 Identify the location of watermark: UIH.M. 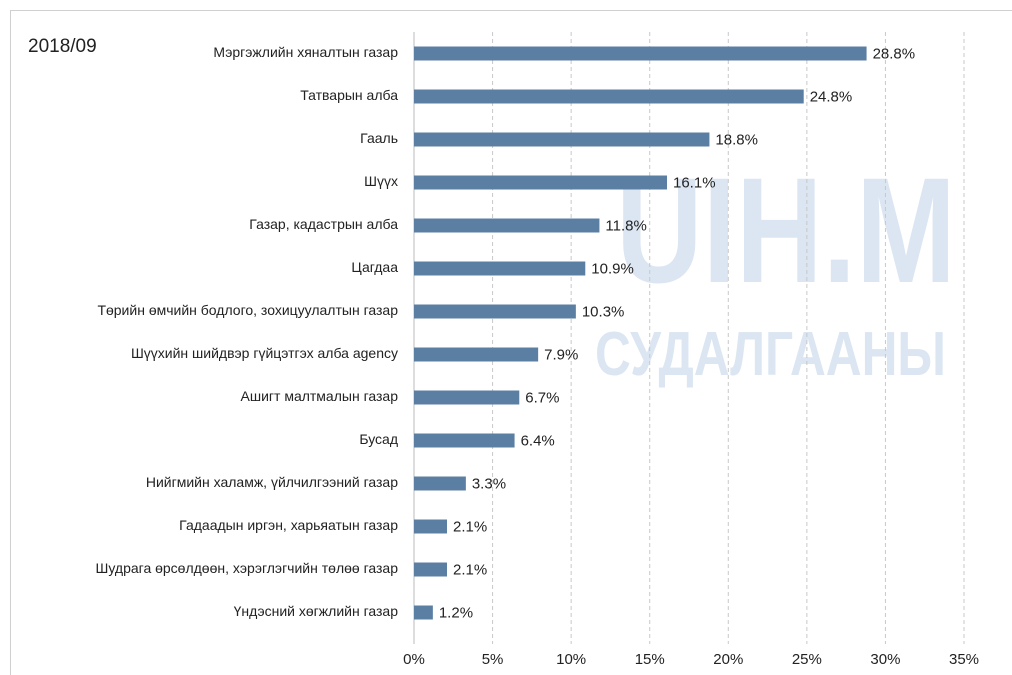
(786, 230).